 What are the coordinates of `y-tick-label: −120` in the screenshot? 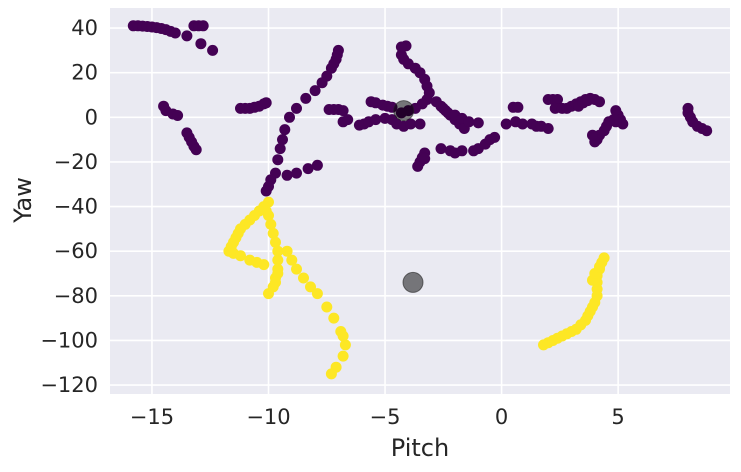 It's located at (69, 385).